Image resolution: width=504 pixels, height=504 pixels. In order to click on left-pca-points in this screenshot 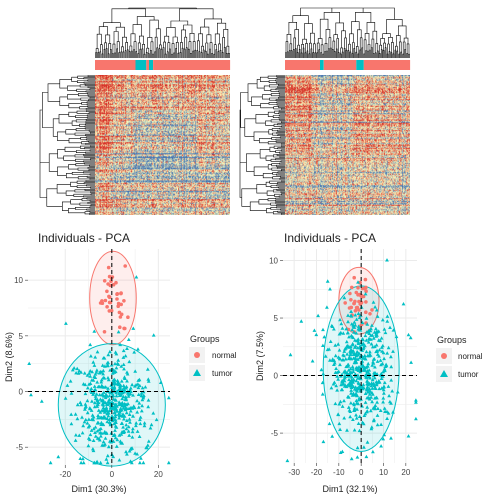, I will do `click(99, 364)`.